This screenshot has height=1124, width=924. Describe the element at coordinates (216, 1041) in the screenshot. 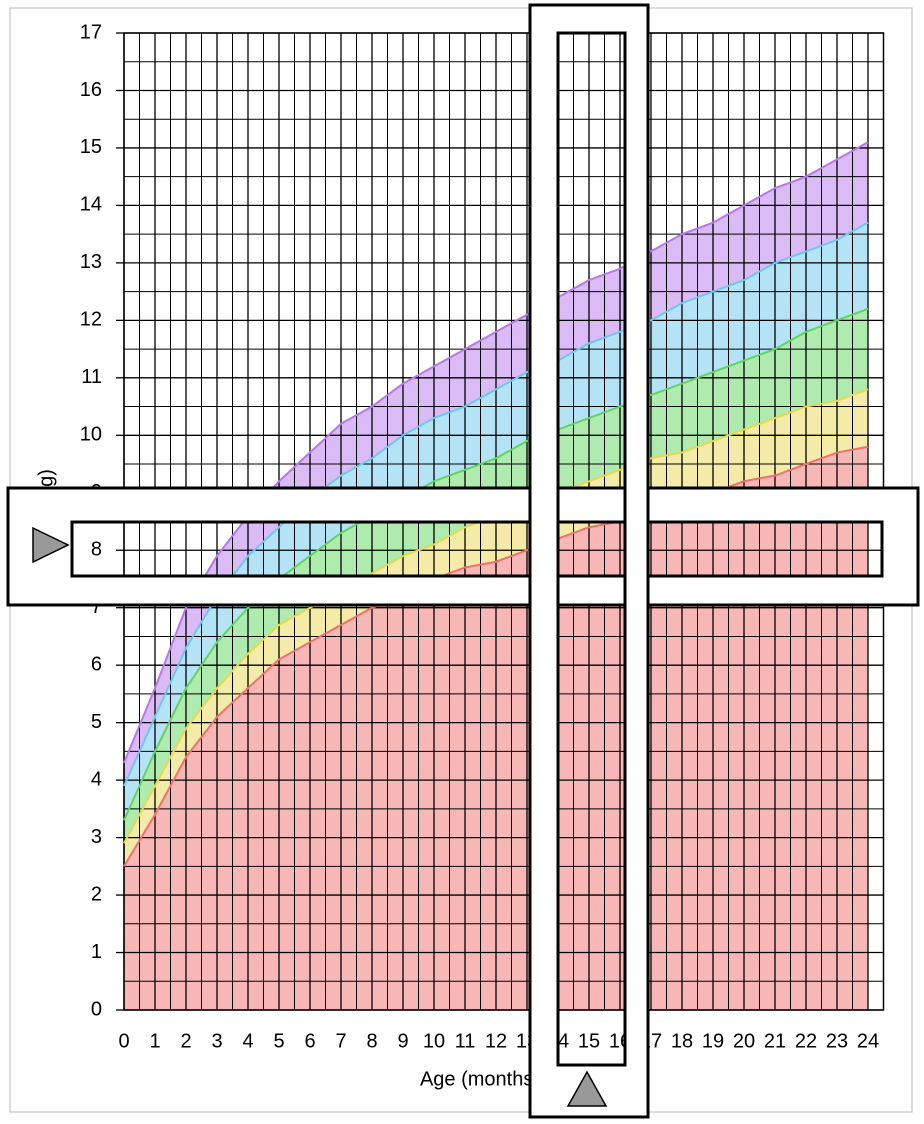

I see `x-tick-label: 3` at that location.